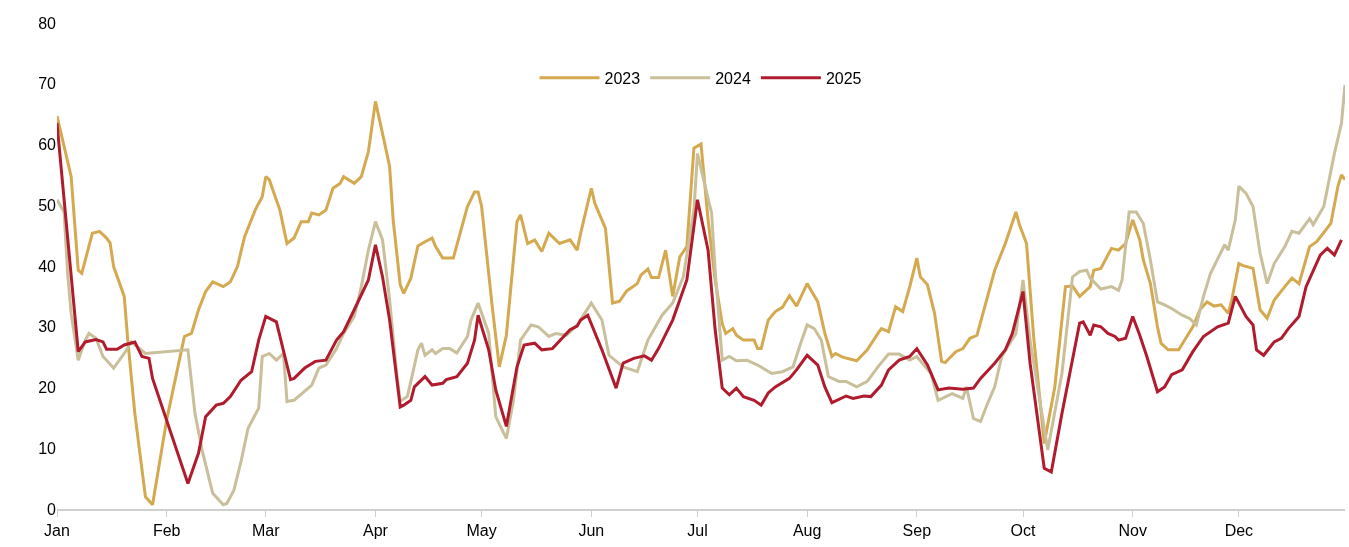 The image size is (1349, 547). I want to click on y-tick-label: 70, so click(47, 84).